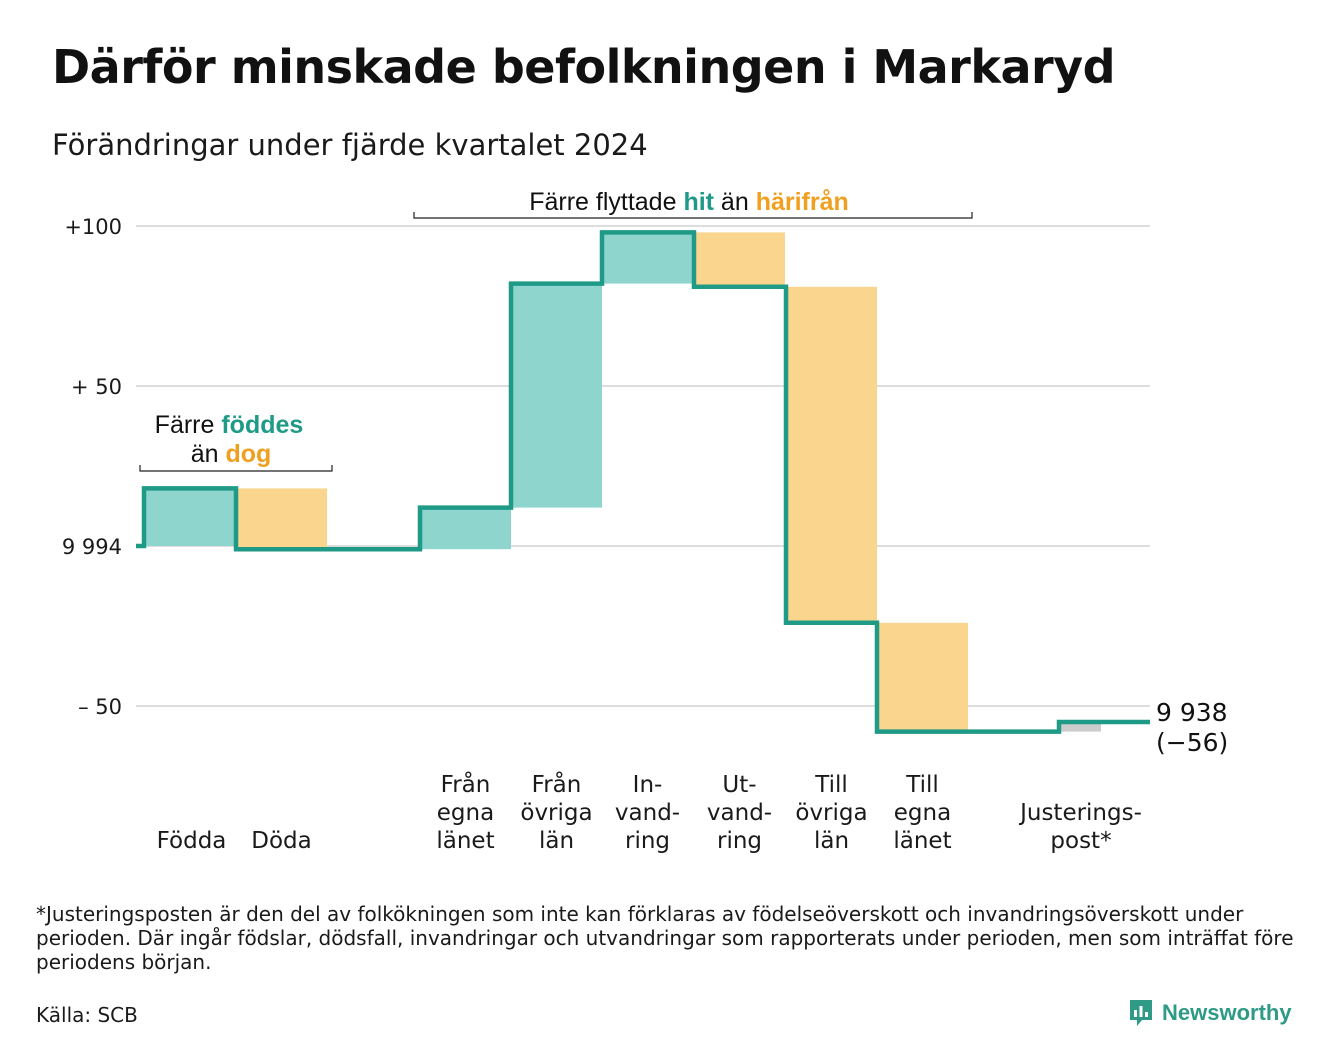 Image resolution: width=1340 pixels, height=1060 pixels. Describe the element at coordinates (100, 707) in the screenshot. I see `y-tick-label: – 50` at that location.